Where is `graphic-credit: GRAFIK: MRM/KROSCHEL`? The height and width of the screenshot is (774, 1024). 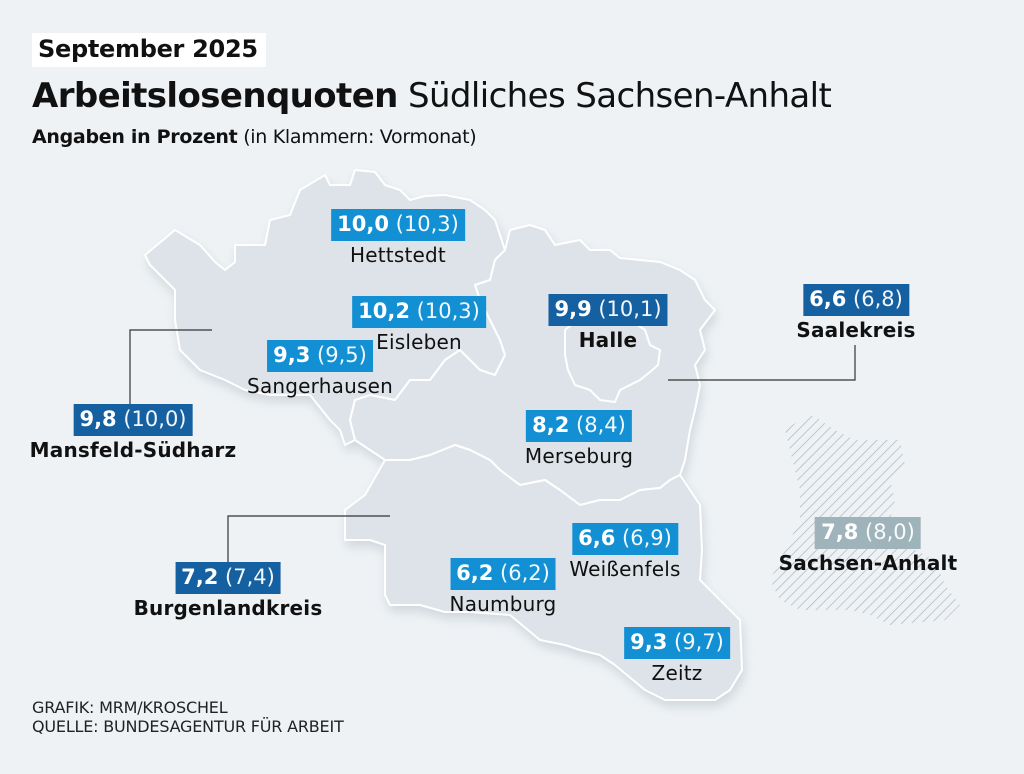 graphic-credit: GRAFIK: MRM/KROSCHEL is located at coordinates (130, 707).